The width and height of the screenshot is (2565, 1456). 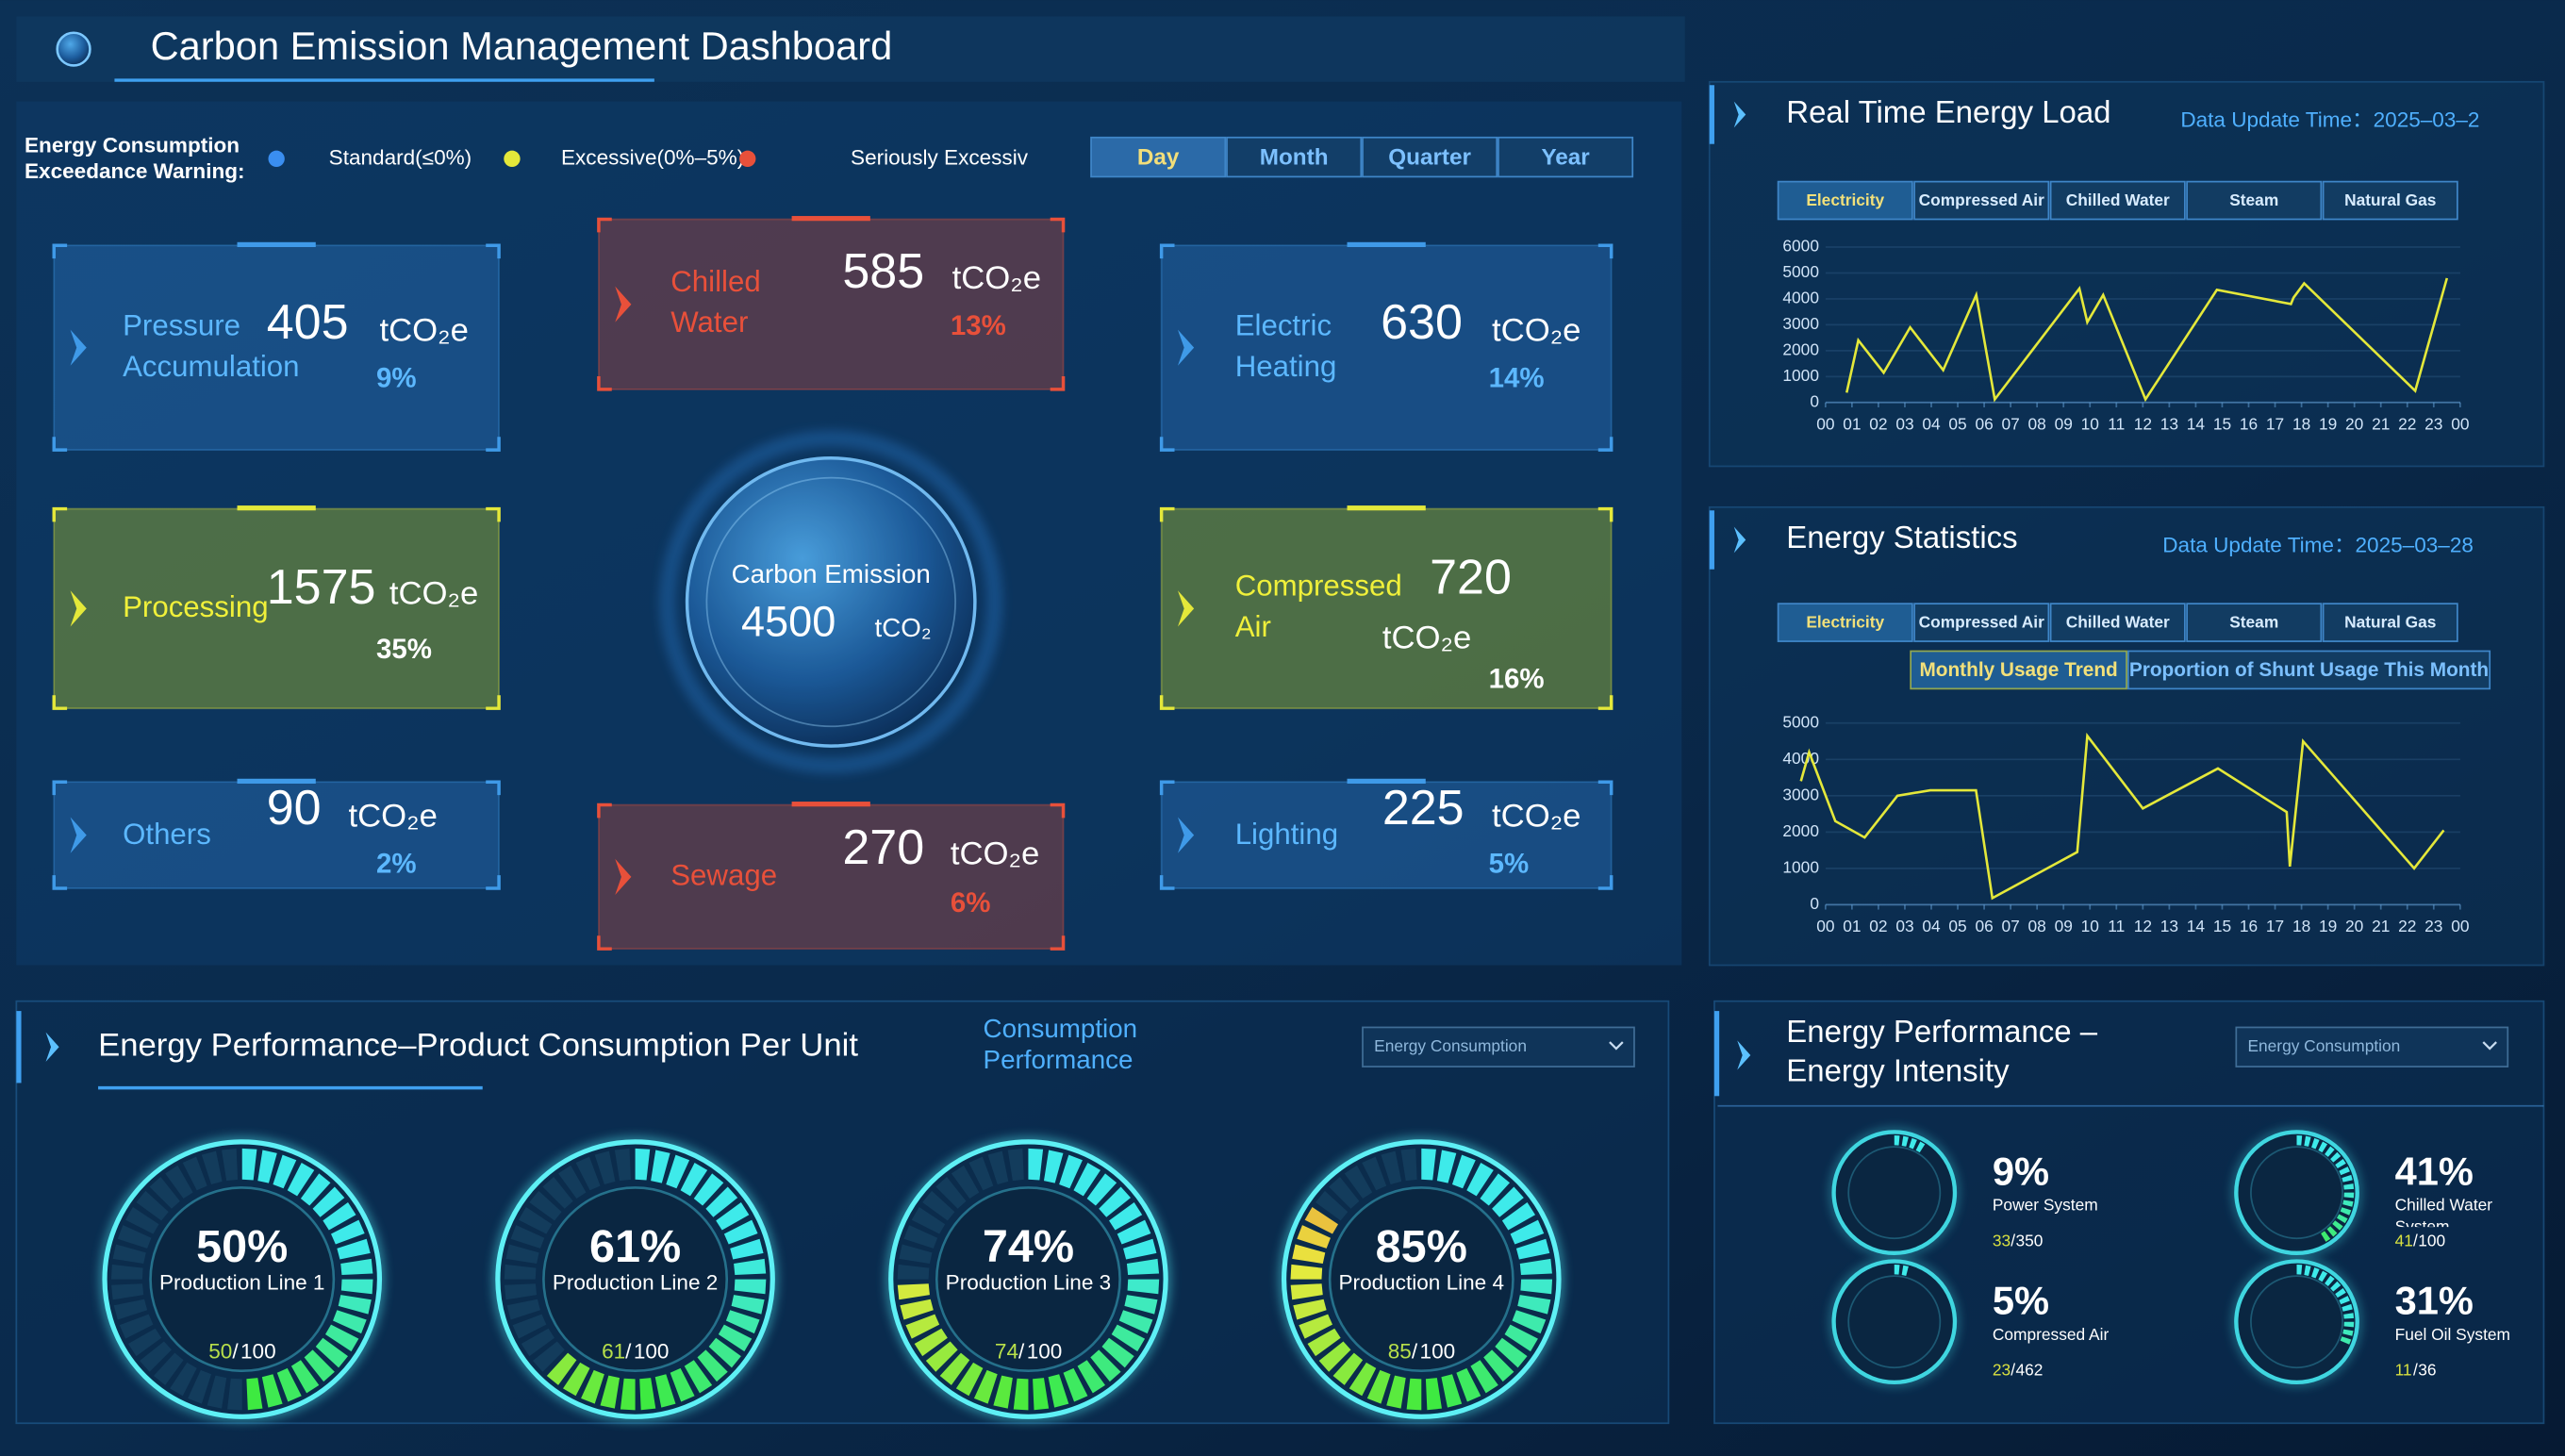 I want to click on arrow-icon, so click(x=1186, y=609).